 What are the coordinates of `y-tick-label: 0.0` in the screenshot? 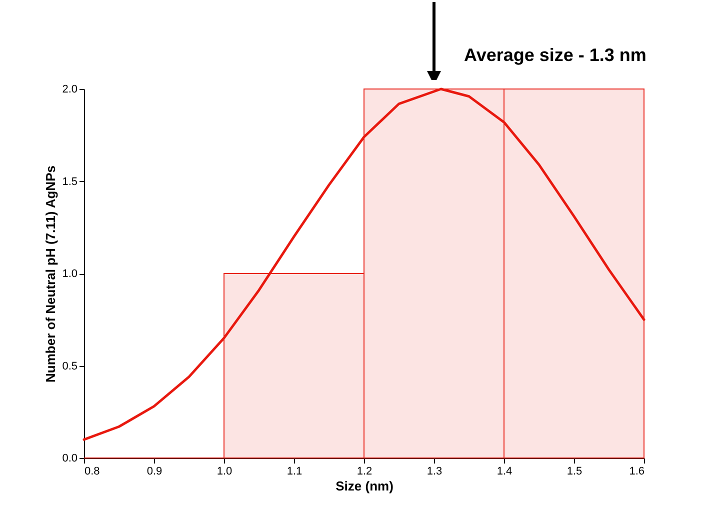 It's located at (70, 458).